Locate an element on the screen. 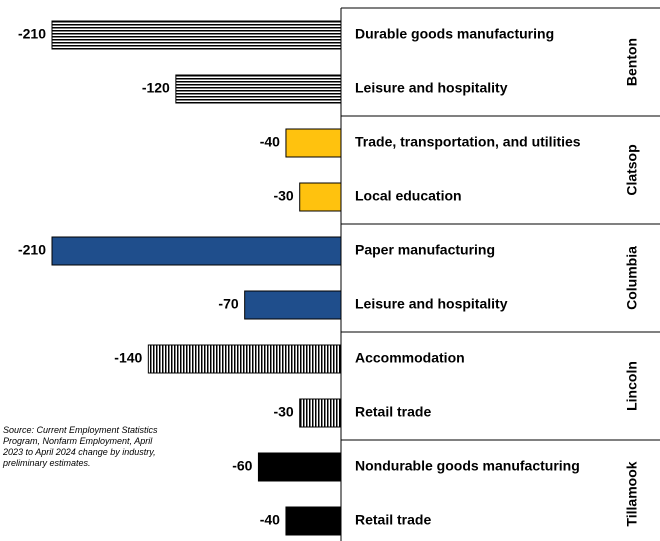 This screenshot has height=541, width=660. category-label: Trade, transportation, and utilities is located at coordinates (468, 142).